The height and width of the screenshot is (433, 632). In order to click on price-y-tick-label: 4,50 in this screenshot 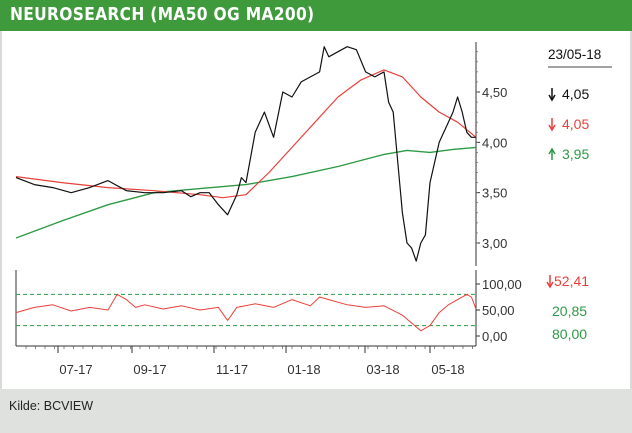, I will do `click(494, 92)`.